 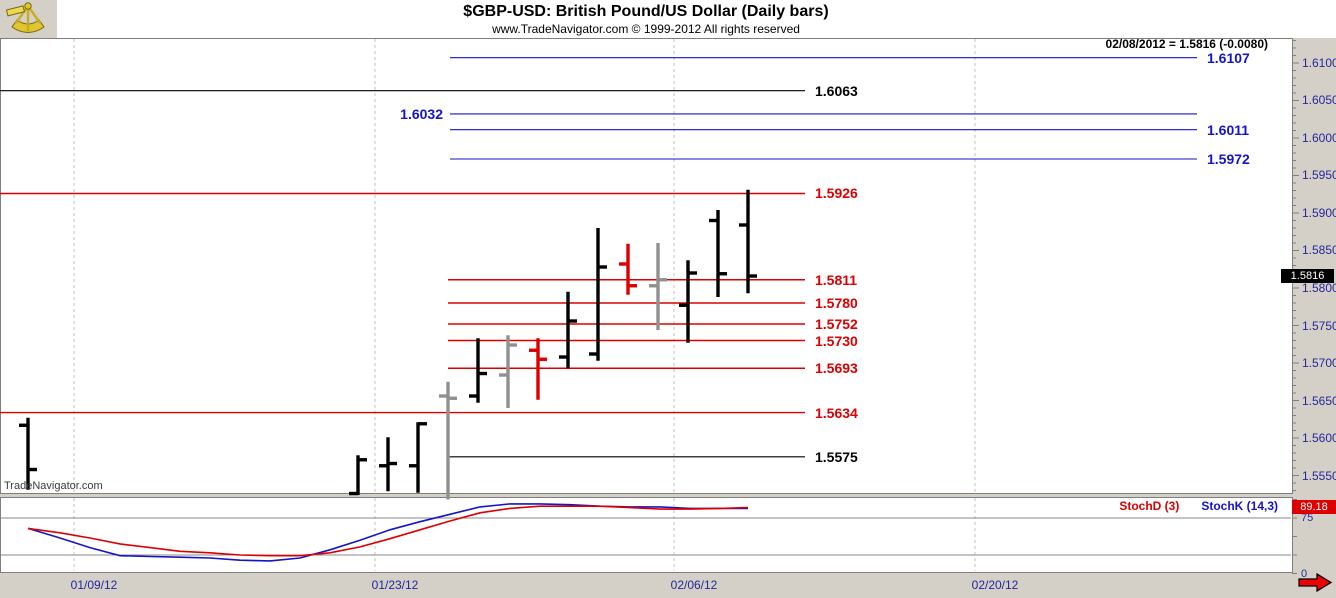 What do you see at coordinates (836, 324) in the screenshot?
I see `level-label: 1.5752` at bounding box center [836, 324].